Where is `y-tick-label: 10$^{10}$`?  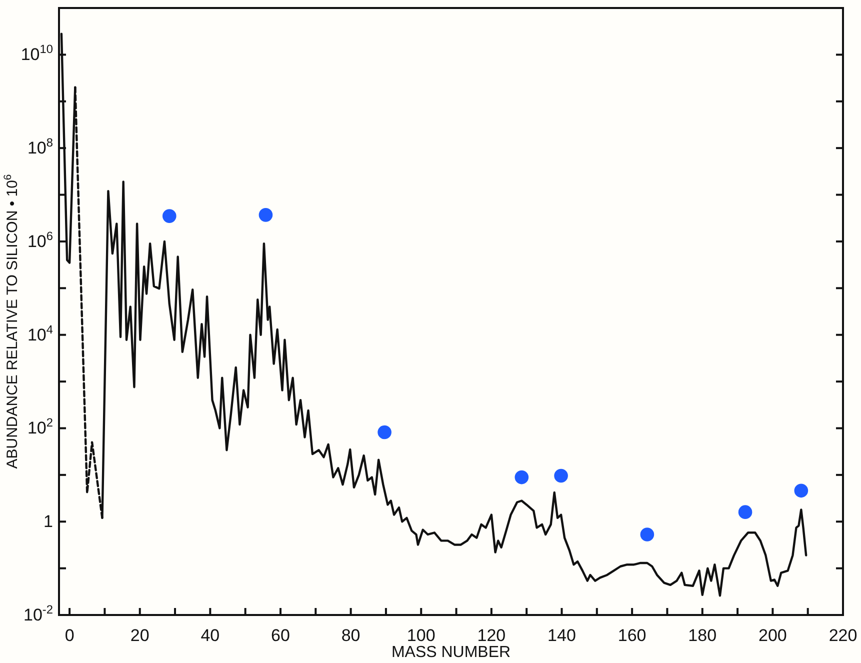 y-tick-label: 10$^{10}$ is located at coordinates (37, 53).